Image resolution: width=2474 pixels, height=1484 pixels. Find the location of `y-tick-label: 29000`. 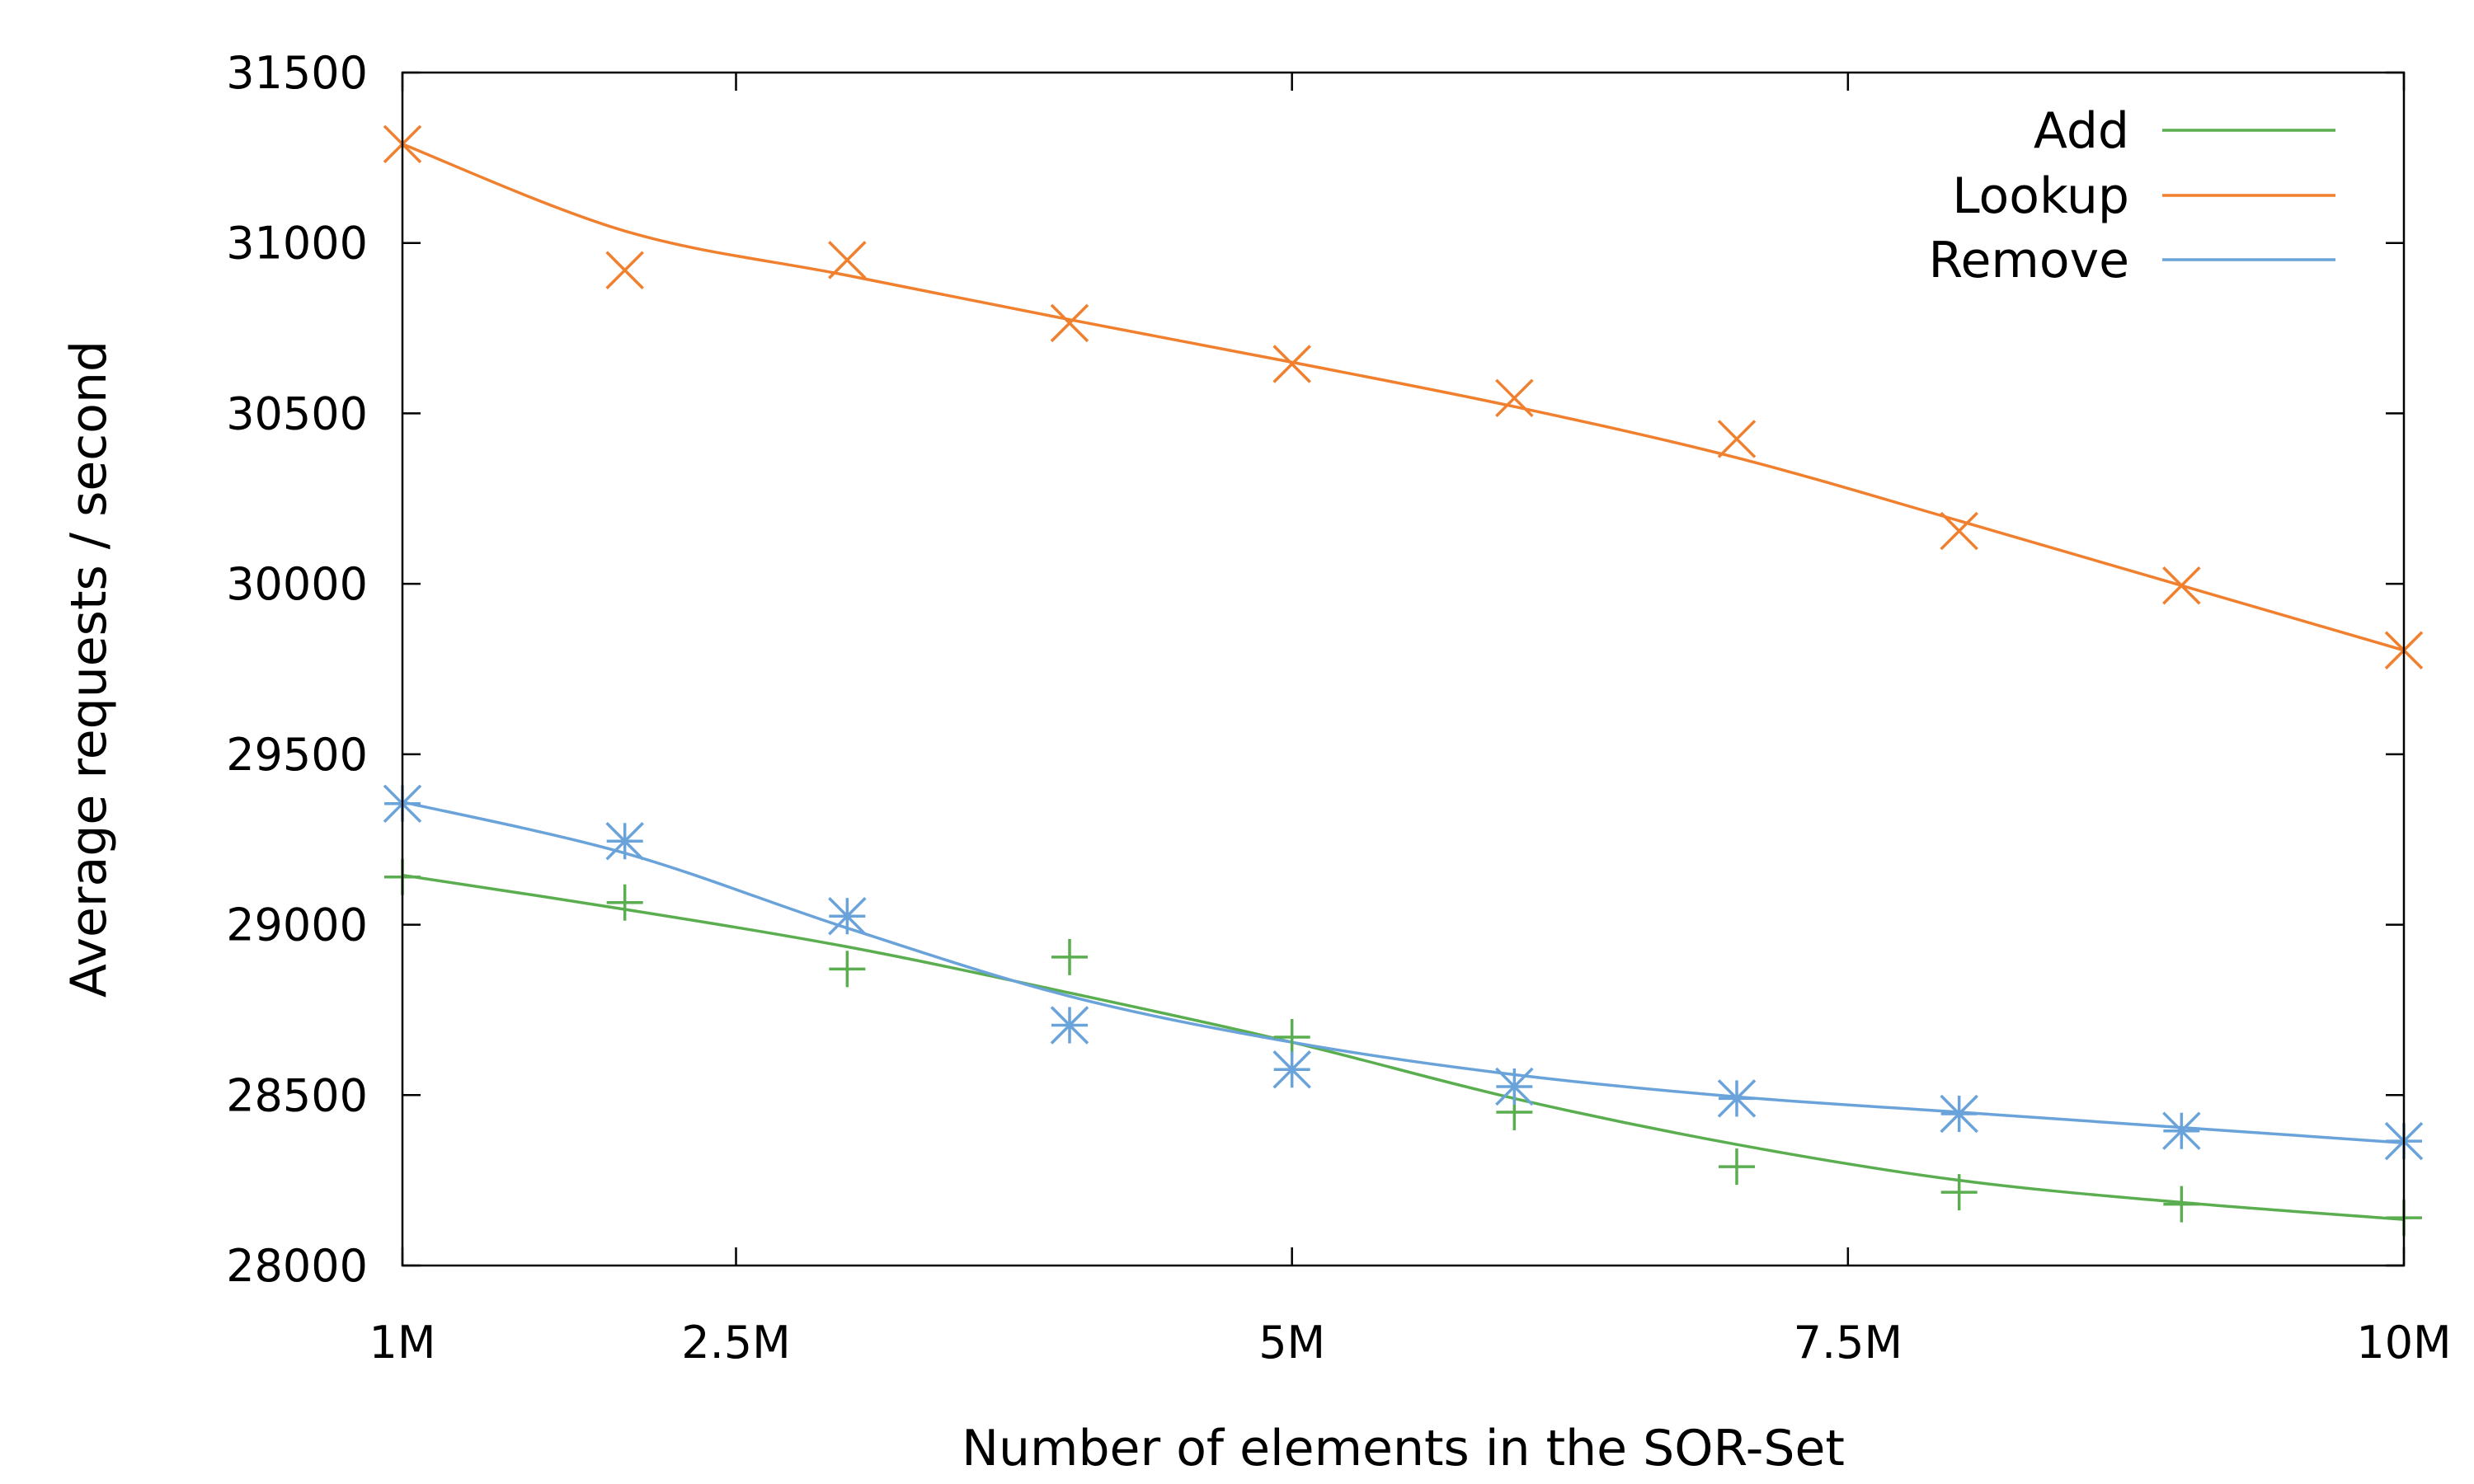

y-tick-label: 29000 is located at coordinates (297, 925).